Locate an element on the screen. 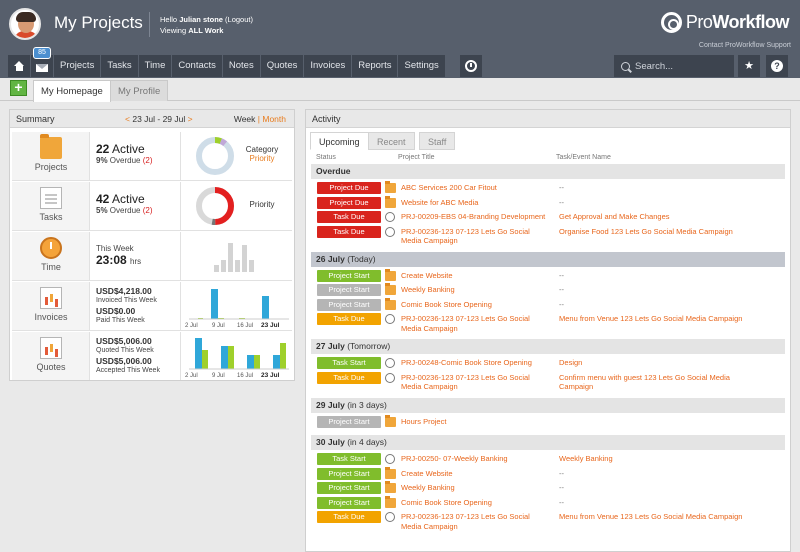 Image resolution: width=800 pixels, height=552 pixels. nav-tab-projects: Projects is located at coordinates (77, 66).